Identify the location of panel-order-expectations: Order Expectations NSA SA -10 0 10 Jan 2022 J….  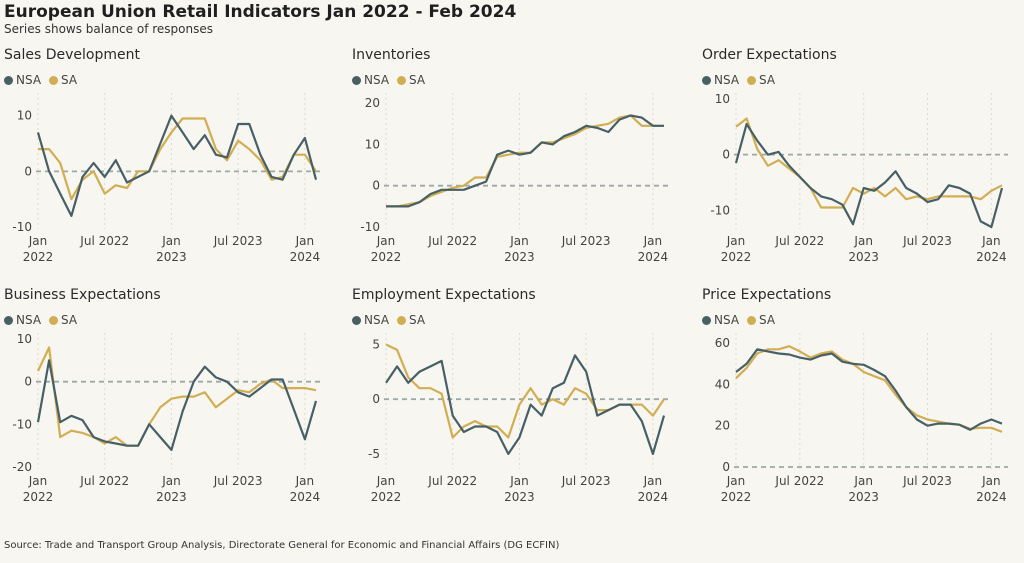
(863, 164).